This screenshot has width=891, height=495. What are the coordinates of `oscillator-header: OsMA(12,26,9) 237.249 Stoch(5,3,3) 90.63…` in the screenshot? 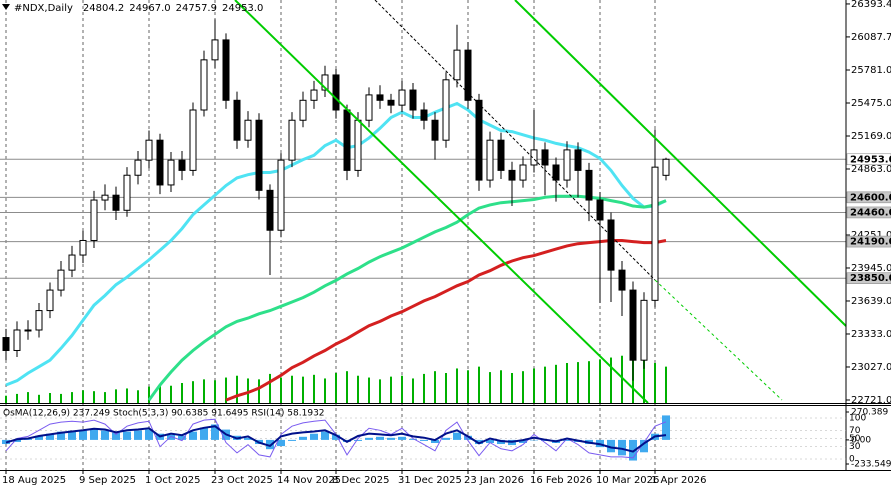 It's located at (164, 414).